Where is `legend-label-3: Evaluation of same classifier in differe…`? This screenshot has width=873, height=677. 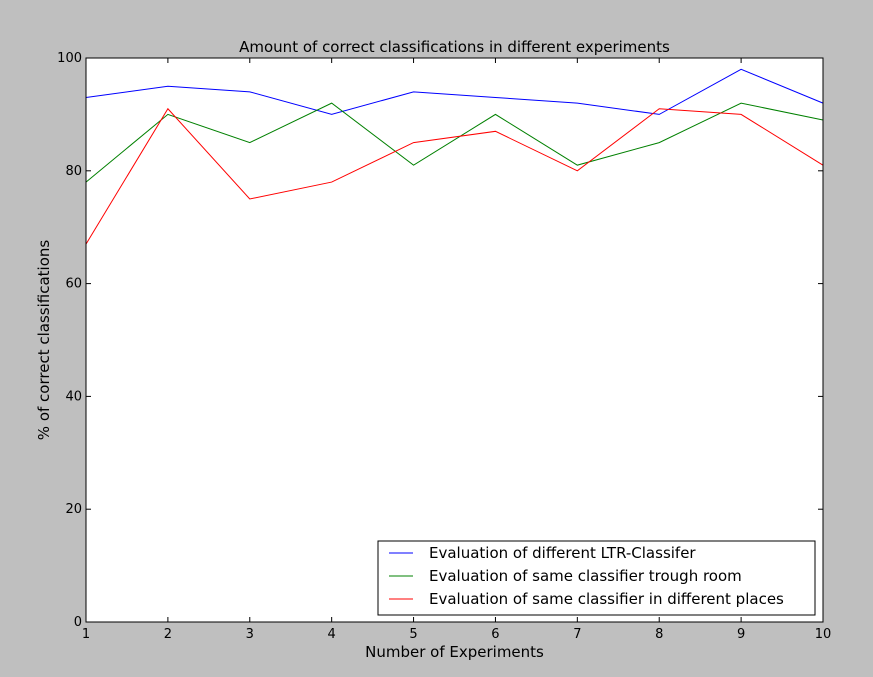
legend-label-3: Evaluation of same classifier in differe… is located at coordinates (606, 599).